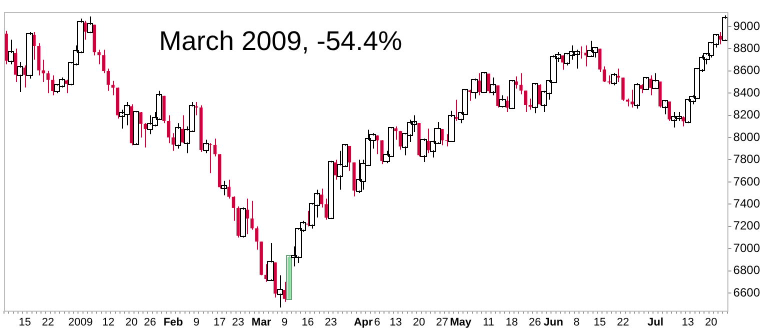 The width and height of the screenshot is (764, 333). Describe the element at coordinates (577, 322) in the screenshot. I see `x-tick-label: 8` at that location.